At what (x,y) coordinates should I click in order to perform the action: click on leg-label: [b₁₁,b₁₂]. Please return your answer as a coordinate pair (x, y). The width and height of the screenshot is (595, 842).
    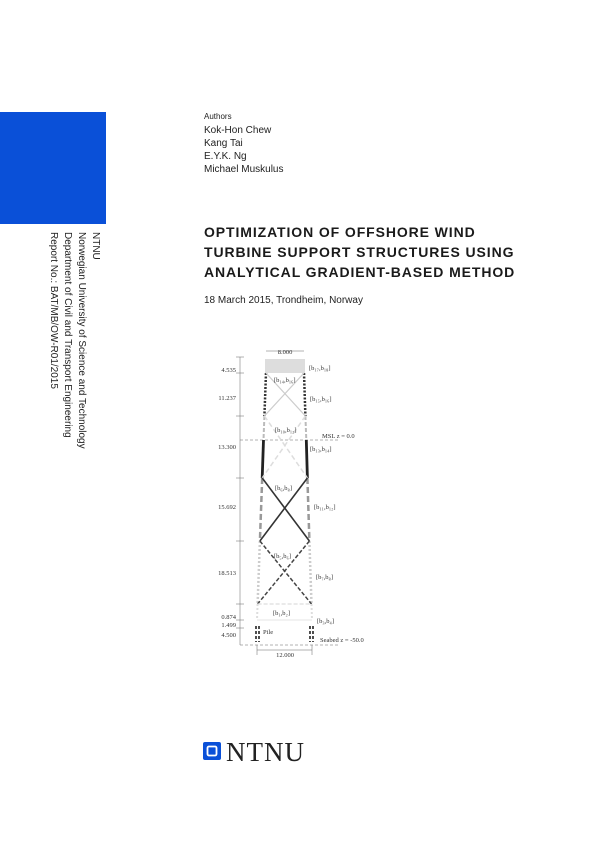
    Looking at the image, I should click on (325, 507).